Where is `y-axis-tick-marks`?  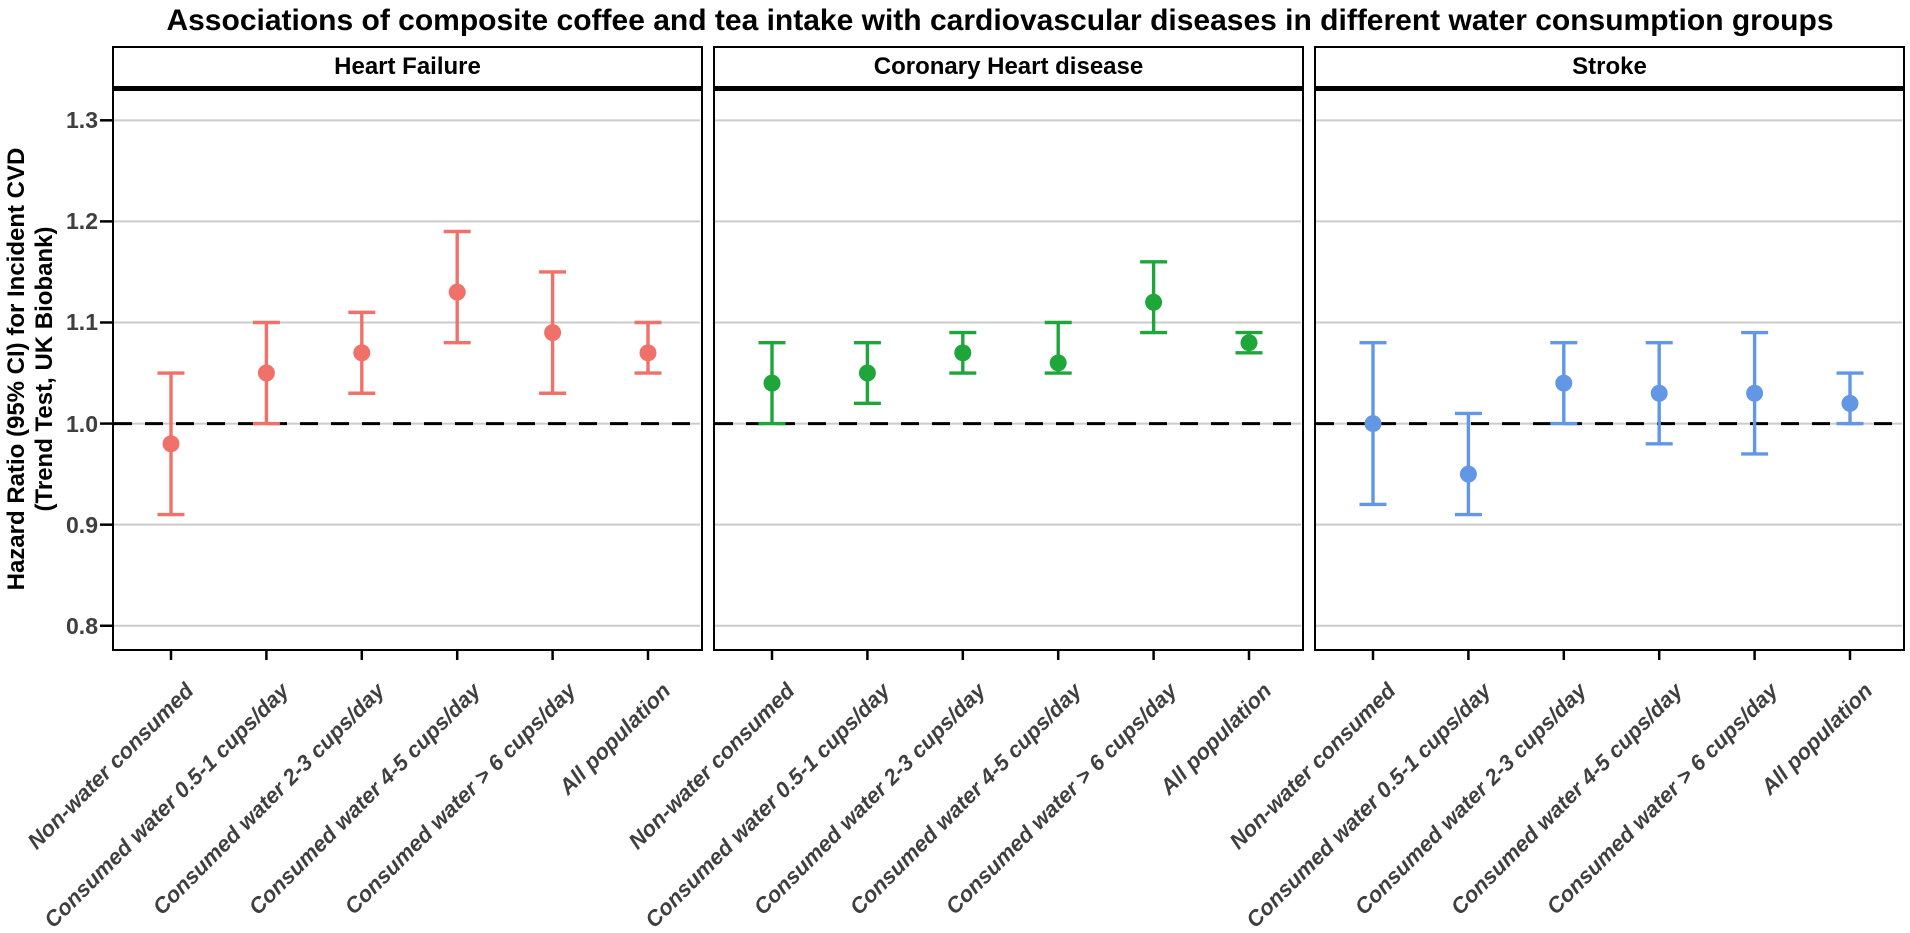
y-axis-tick-marks is located at coordinates (106, 373).